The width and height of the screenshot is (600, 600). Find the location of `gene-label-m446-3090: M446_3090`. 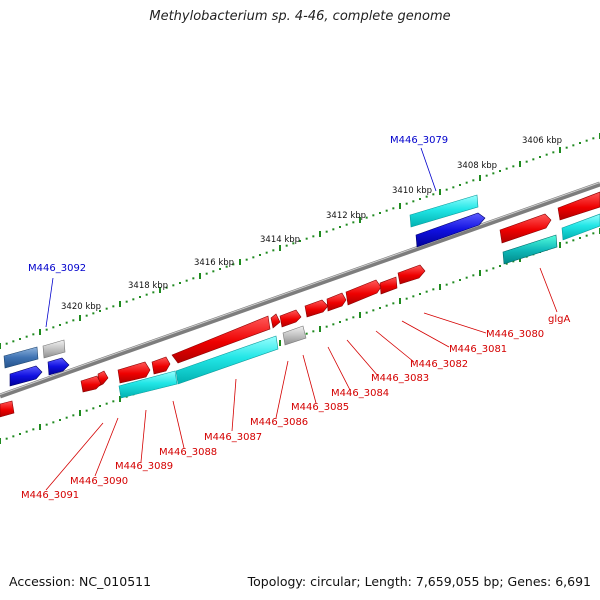

gene-label-m446-3090: M446_3090 is located at coordinates (99, 481).